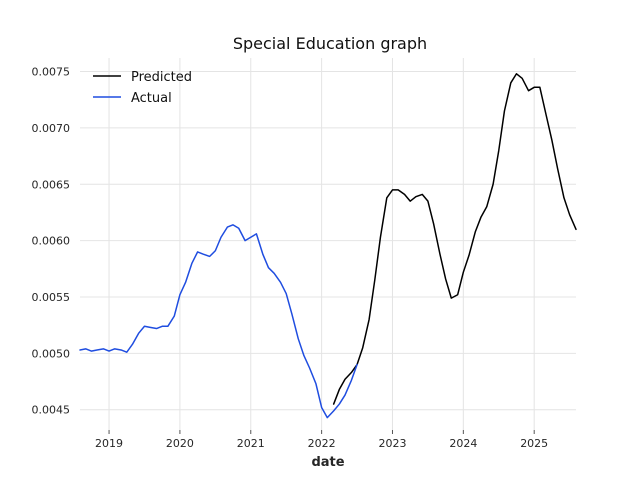  What do you see at coordinates (534, 443) in the screenshot?
I see `x-tick-label: 2025` at bounding box center [534, 443].